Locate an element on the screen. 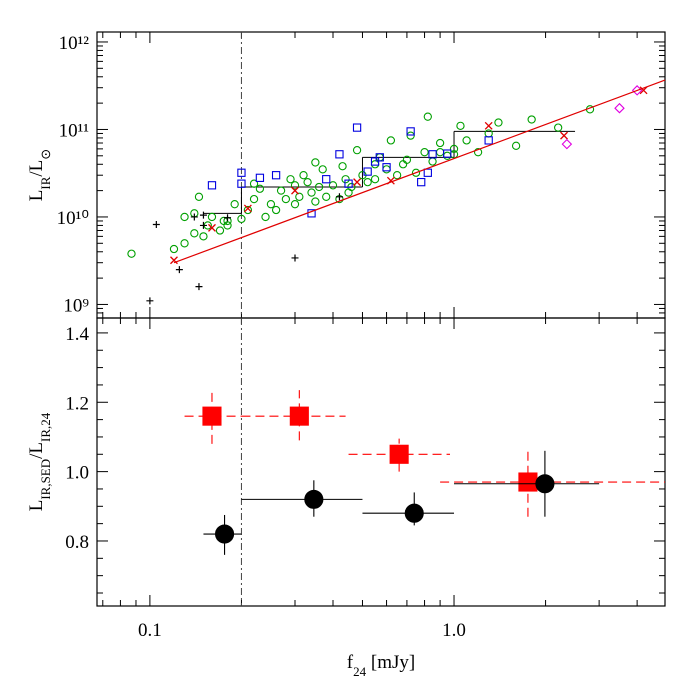 Image resolution: width=700 pixels, height=700 pixels. y-axis-label: LIR/L⊙ is located at coordinates (39, 175).